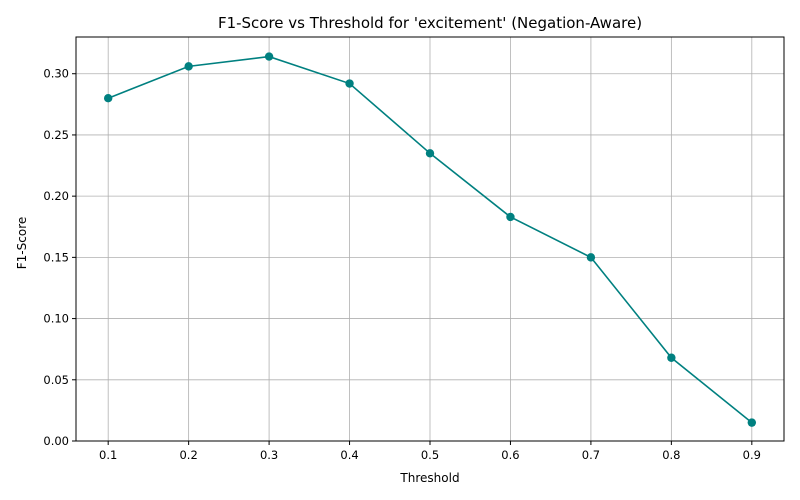 The image size is (800, 500). Describe the element at coordinates (429, 478) in the screenshot. I see `x-axis-label: Threshold` at that location.